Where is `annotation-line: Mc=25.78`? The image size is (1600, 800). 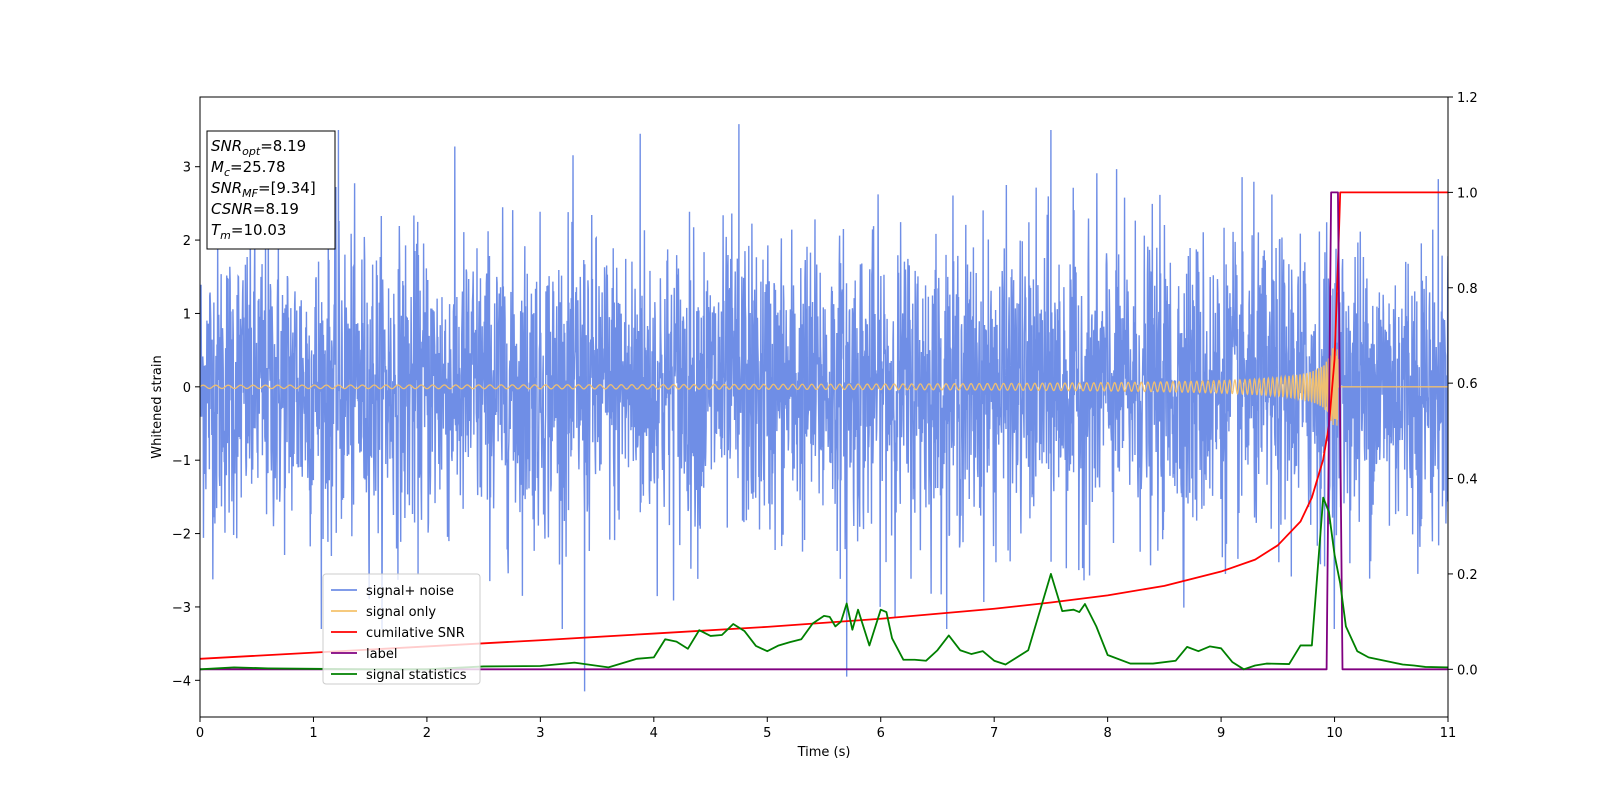
annotation-line: Mc=25.78 is located at coordinates (248, 168).